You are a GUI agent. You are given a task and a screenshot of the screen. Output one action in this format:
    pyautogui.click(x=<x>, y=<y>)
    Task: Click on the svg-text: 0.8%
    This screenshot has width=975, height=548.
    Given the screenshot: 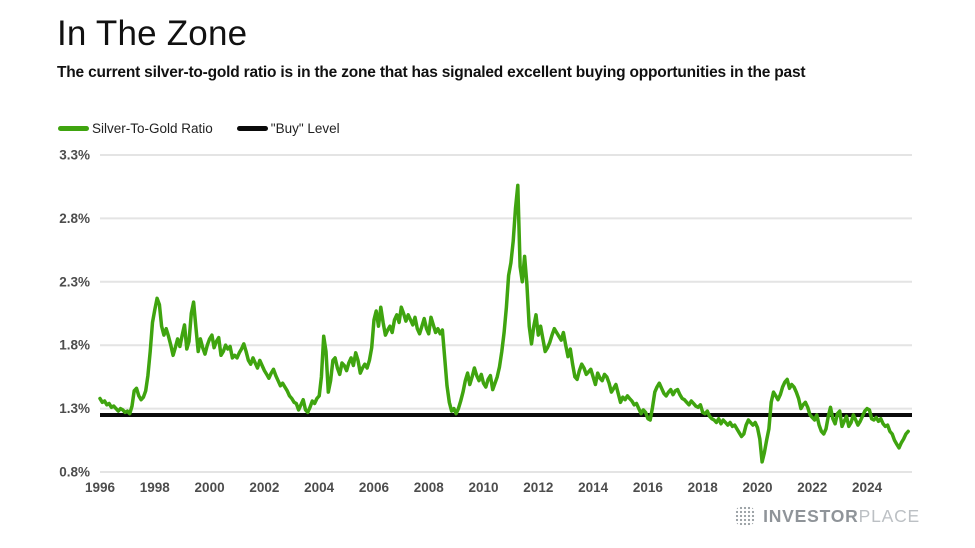 What is the action you would take?
    pyautogui.click(x=74, y=472)
    